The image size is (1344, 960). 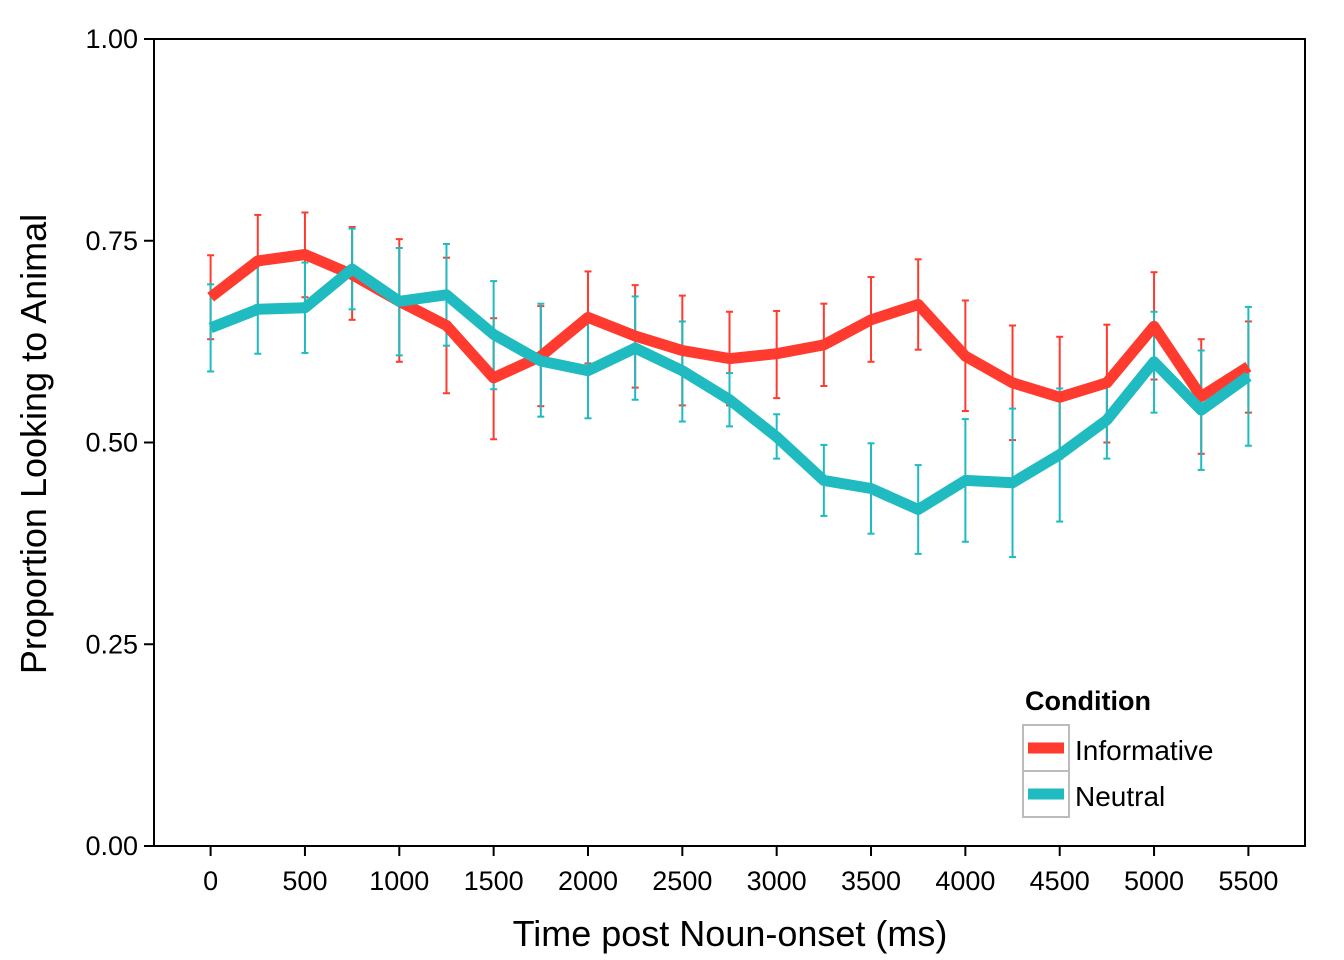 What do you see at coordinates (111, 443) in the screenshot?
I see `y-tick-label: 0.50` at bounding box center [111, 443].